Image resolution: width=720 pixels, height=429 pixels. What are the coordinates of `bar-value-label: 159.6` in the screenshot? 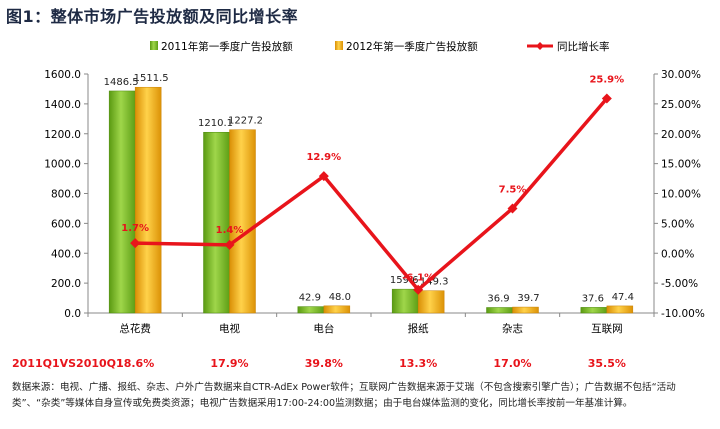 It's located at (404, 280).